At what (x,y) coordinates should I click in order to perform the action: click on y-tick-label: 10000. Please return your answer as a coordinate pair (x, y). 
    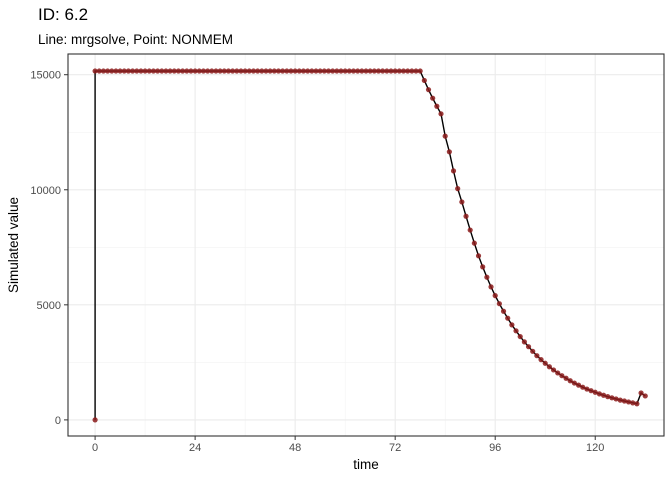
    Looking at the image, I should click on (45, 191).